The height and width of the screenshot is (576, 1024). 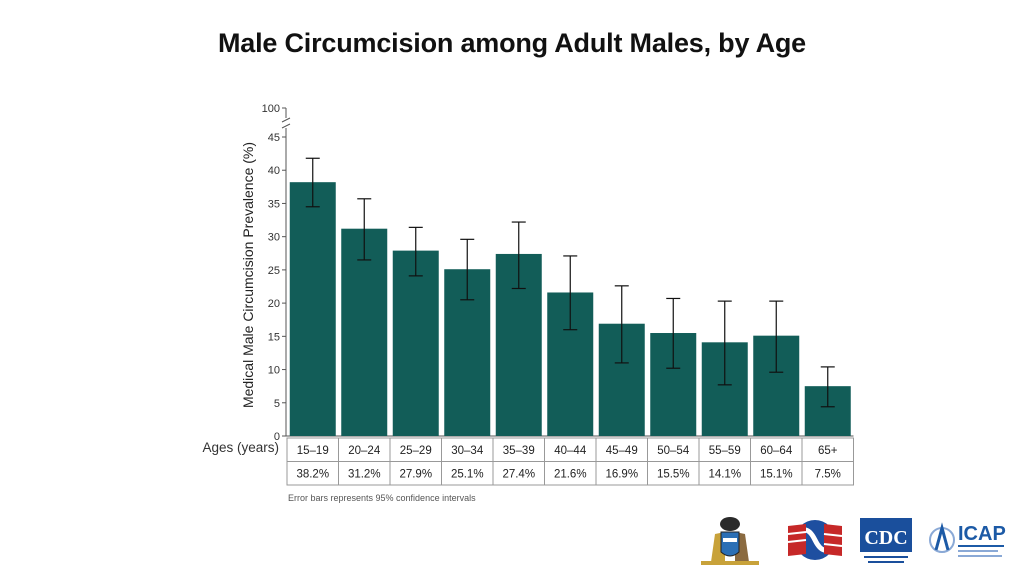 I want to click on category-label: 45–49, so click(x=622, y=451).